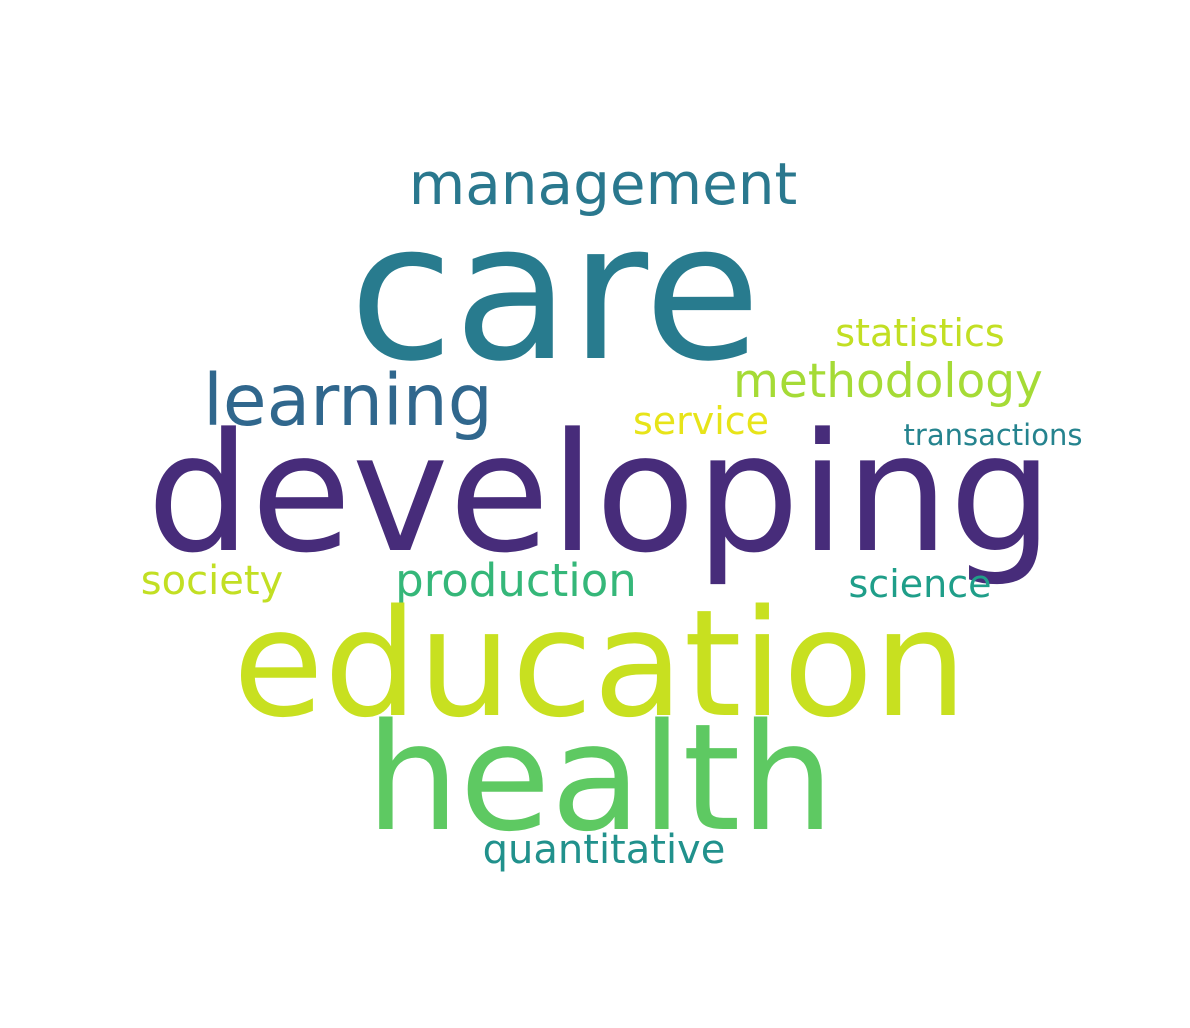 The width and height of the screenshot is (1190, 1028). I want to click on word-science: science, so click(920, 584).